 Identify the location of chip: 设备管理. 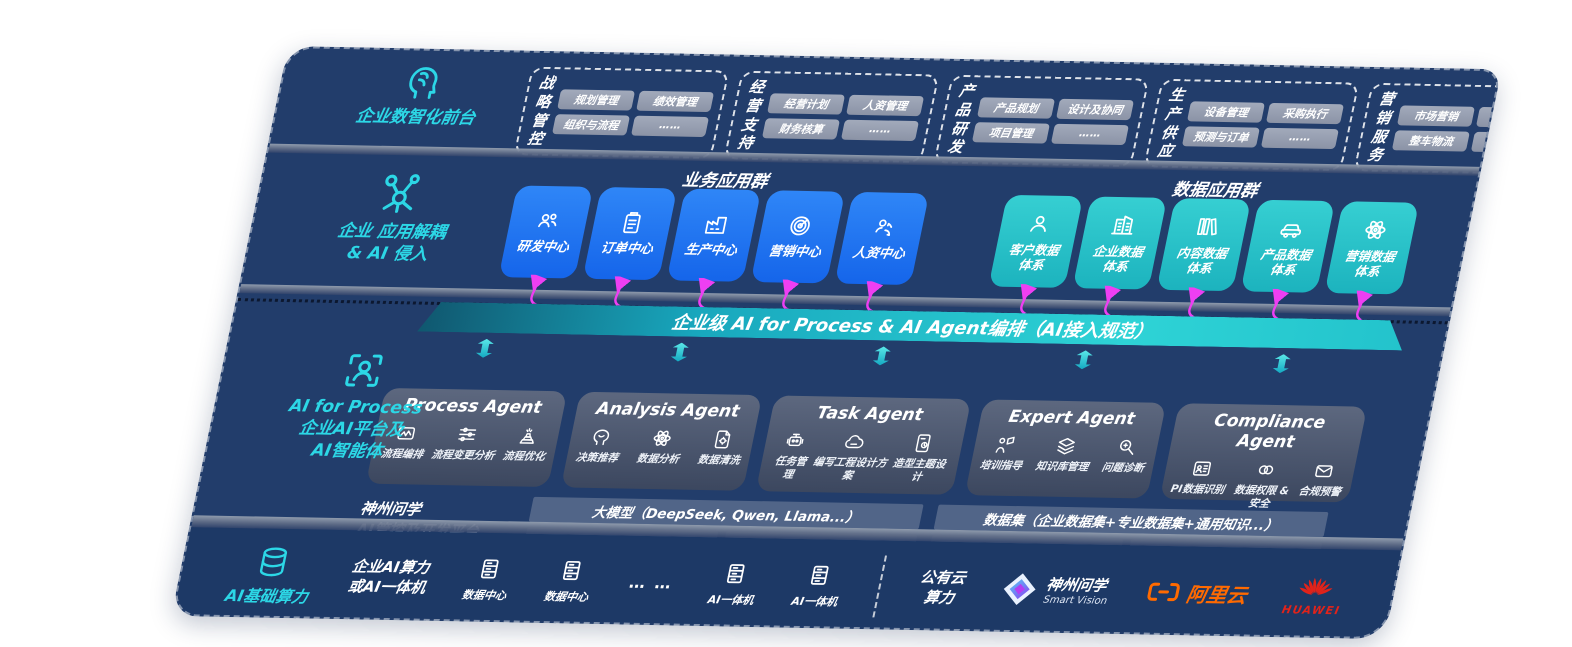
(1226, 112).